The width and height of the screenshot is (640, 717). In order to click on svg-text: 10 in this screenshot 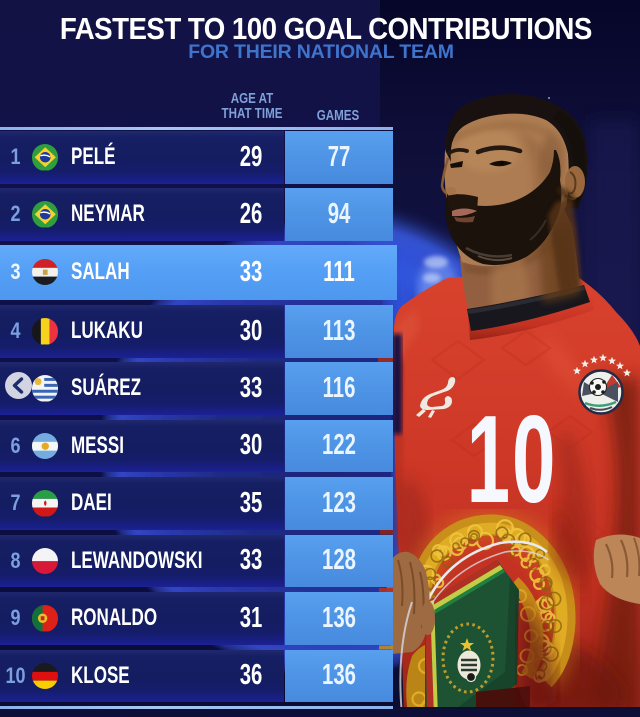, I will do `click(512, 459)`.